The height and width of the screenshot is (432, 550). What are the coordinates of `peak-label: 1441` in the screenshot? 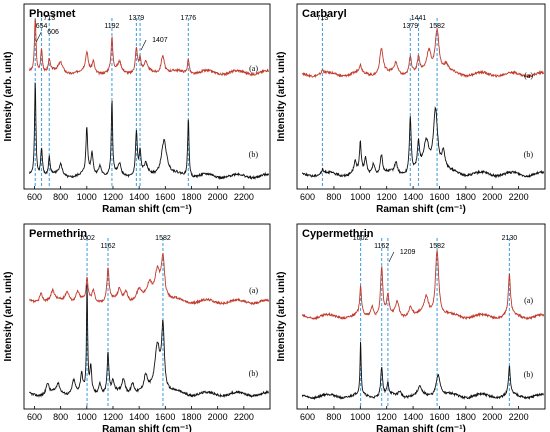 It's located at (419, 18).